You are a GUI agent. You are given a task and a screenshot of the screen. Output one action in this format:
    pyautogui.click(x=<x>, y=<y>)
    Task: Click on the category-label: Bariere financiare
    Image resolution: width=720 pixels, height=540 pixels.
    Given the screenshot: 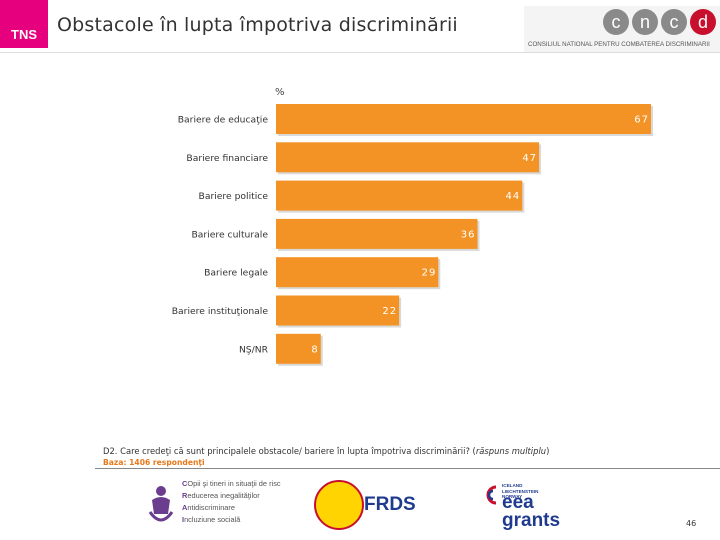 What is the action you would take?
    pyautogui.click(x=227, y=158)
    